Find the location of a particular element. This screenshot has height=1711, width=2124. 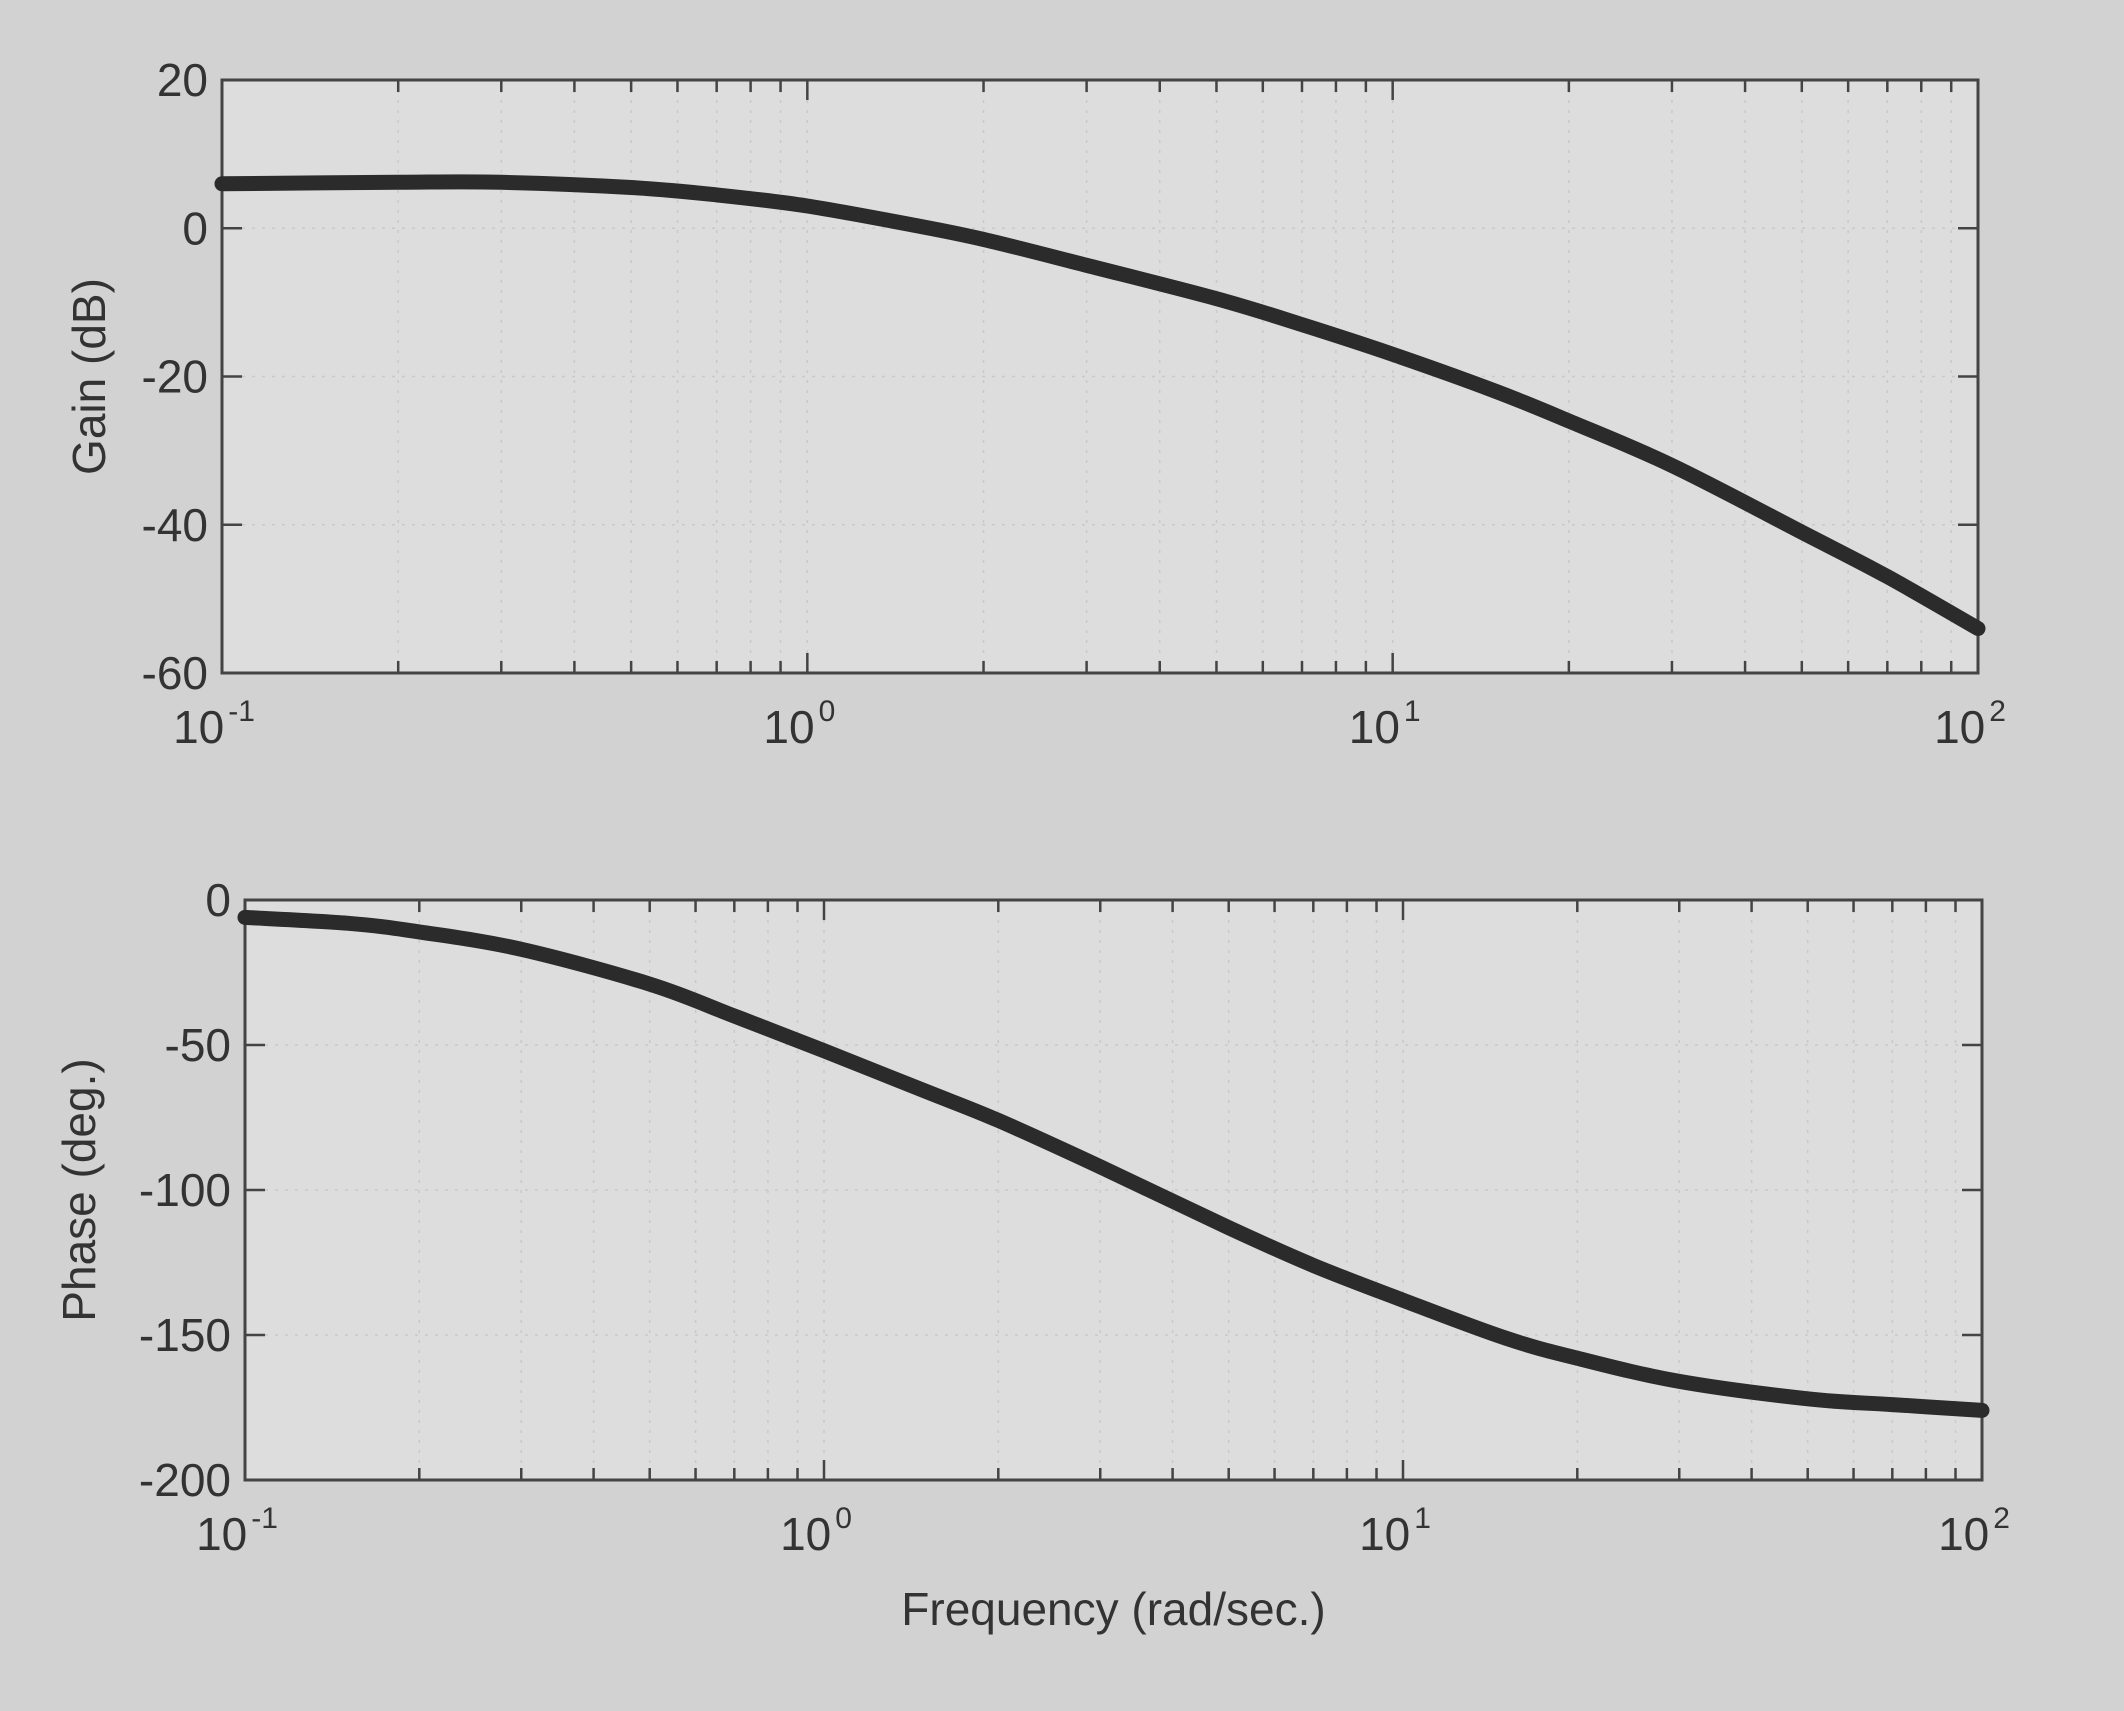

y-tick-label: -50 is located at coordinates (198, 1045).